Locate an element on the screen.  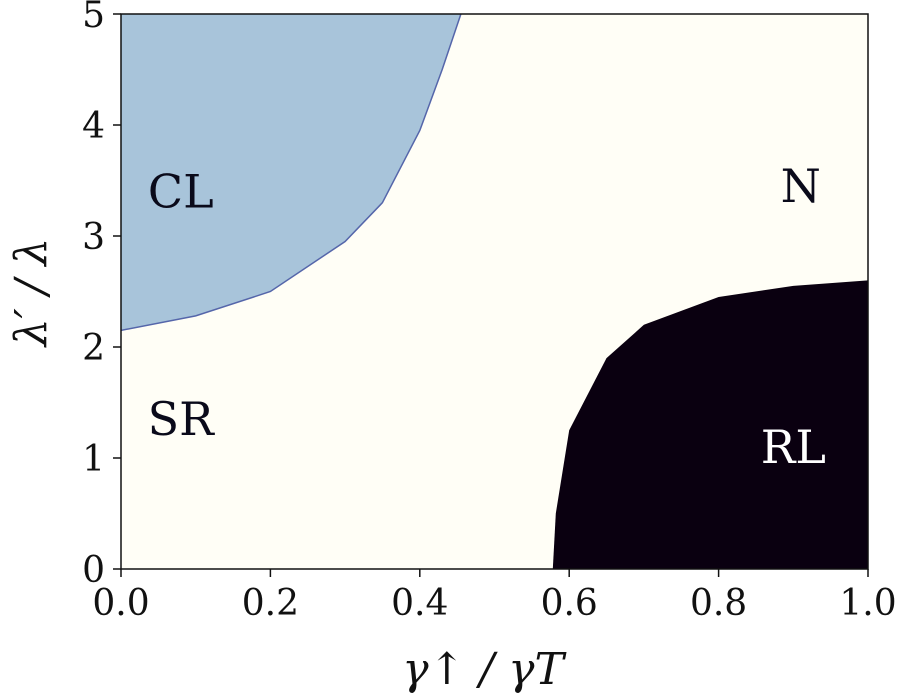
region-label-cl: CL is located at coordinates (181, 192).